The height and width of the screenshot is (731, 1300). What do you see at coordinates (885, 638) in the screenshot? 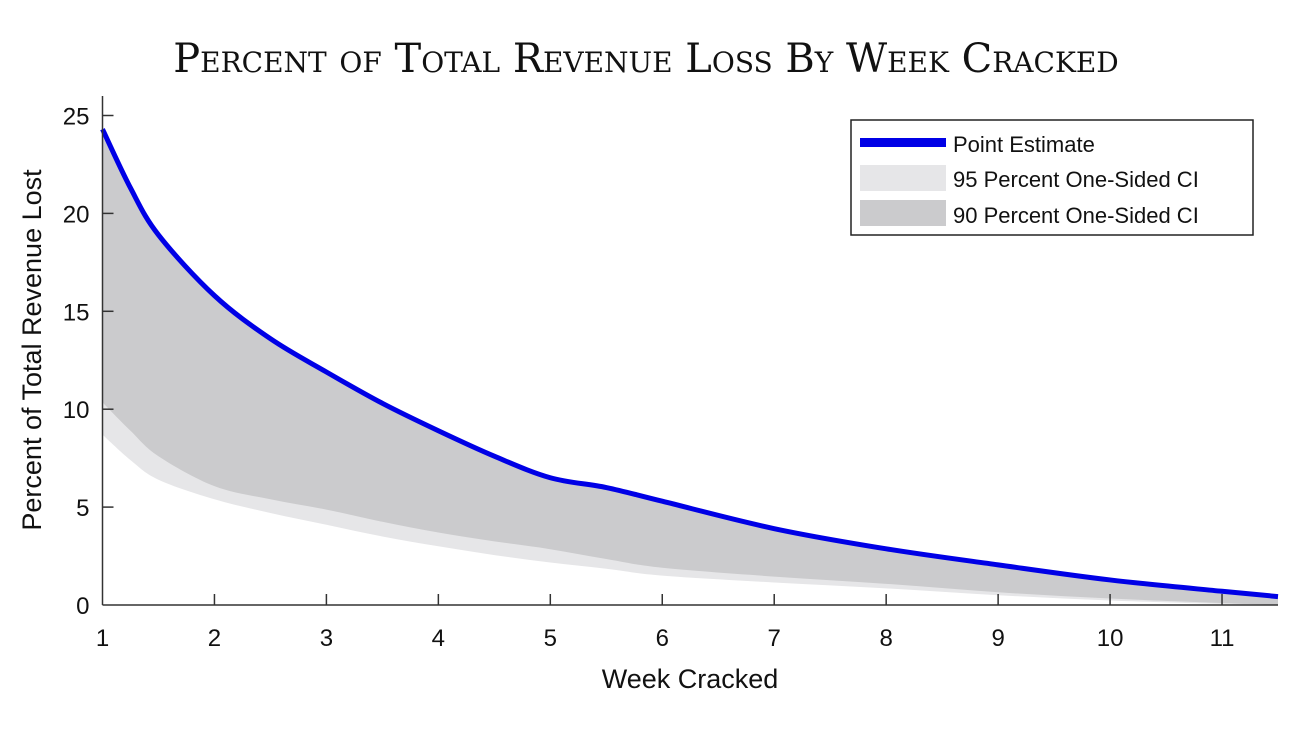
I see `x-tick-label: 8` at bounding box center [885, 638].